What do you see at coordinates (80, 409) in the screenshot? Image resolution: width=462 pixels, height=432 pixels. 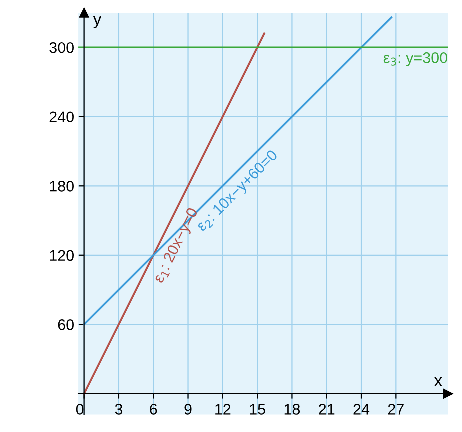 I see `x-tick-label: 0` at bounding box center [80, 409].